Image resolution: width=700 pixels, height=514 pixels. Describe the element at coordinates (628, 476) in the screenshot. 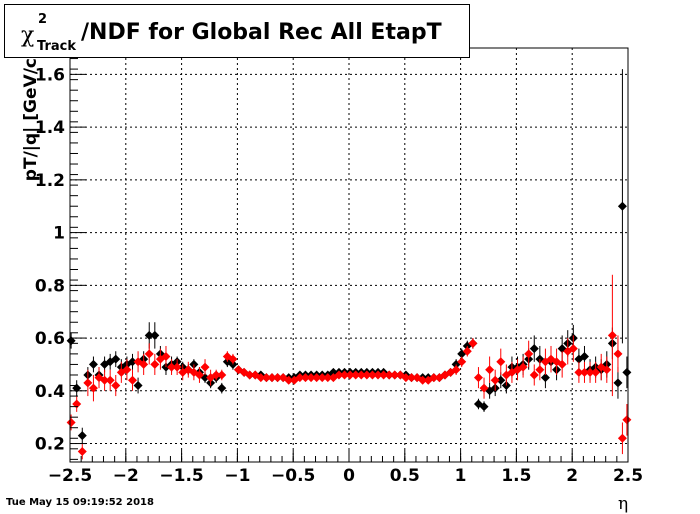

I see `x-tick-label: 2.5` at that location.